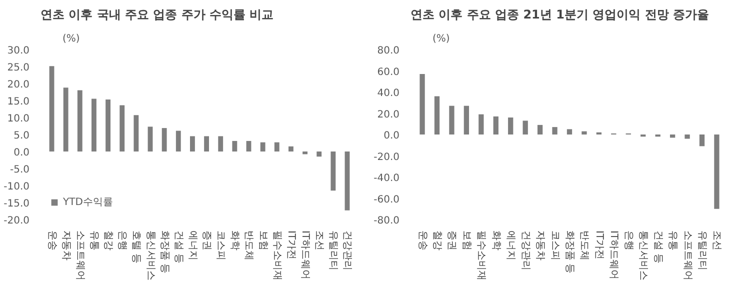  I want to click on legend-label: YTD수익률, so click(88, 202).